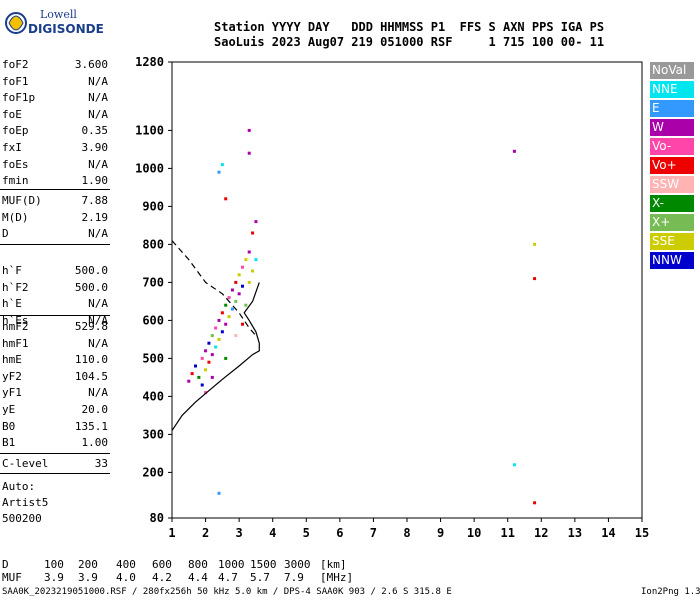  Describe the element at coordinates (153, 282) in the screenshot. I see `y-tick-label: 700` at that location.